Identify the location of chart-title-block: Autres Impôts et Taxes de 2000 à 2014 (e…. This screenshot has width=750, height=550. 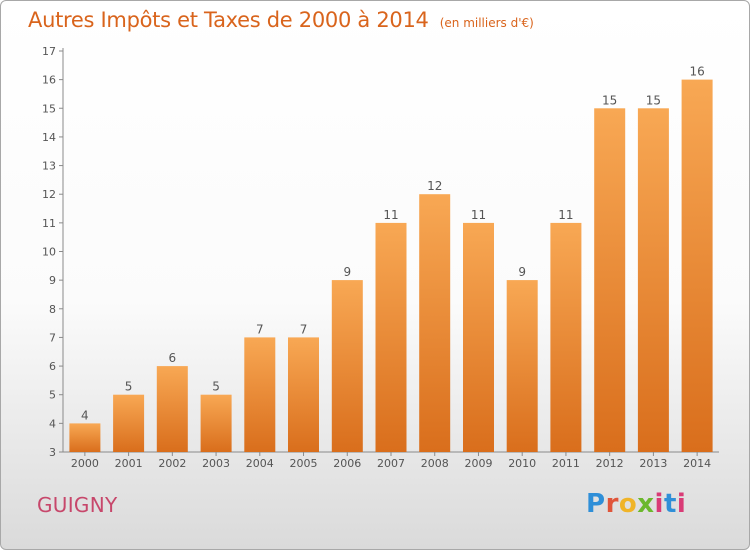
(281, 20).